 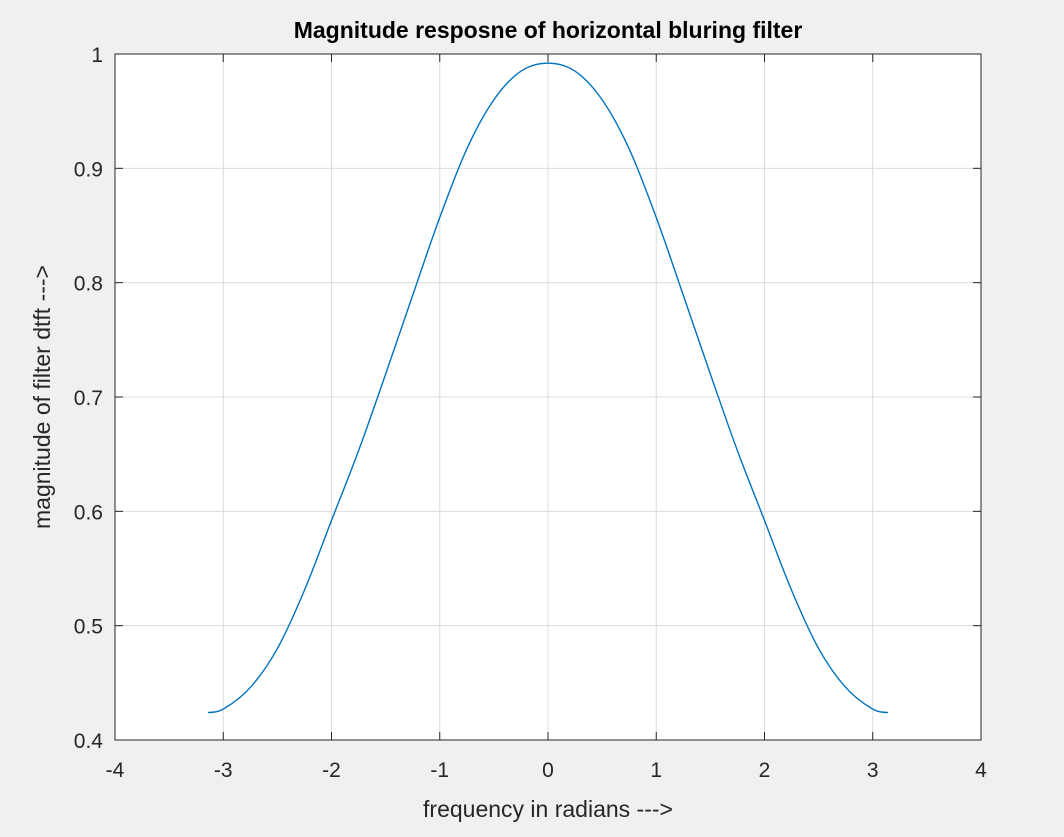 I want to click on y-tick-label: 0.9, so click(x=88, y=169).